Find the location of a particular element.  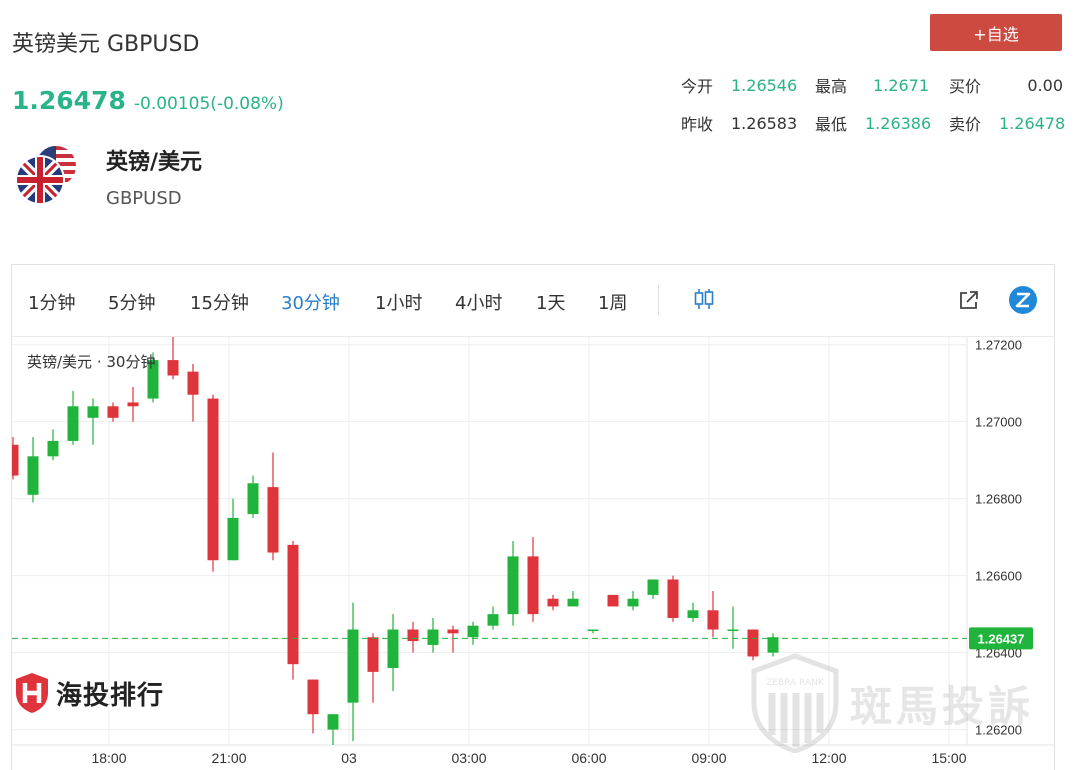

watermark: ZEBRA RANK 斑馬投訴 is located at coordinates (892, 703).